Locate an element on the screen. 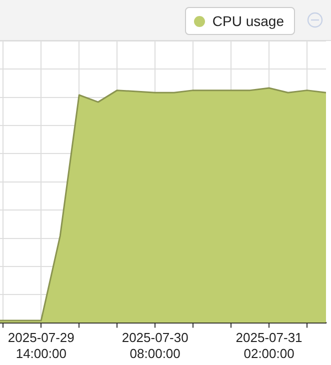 Image resolution: width=331 pixels, height=365 pixels. x-tick-label: 2025-07-29 14:00:00 is located at coordinates (41, 345).